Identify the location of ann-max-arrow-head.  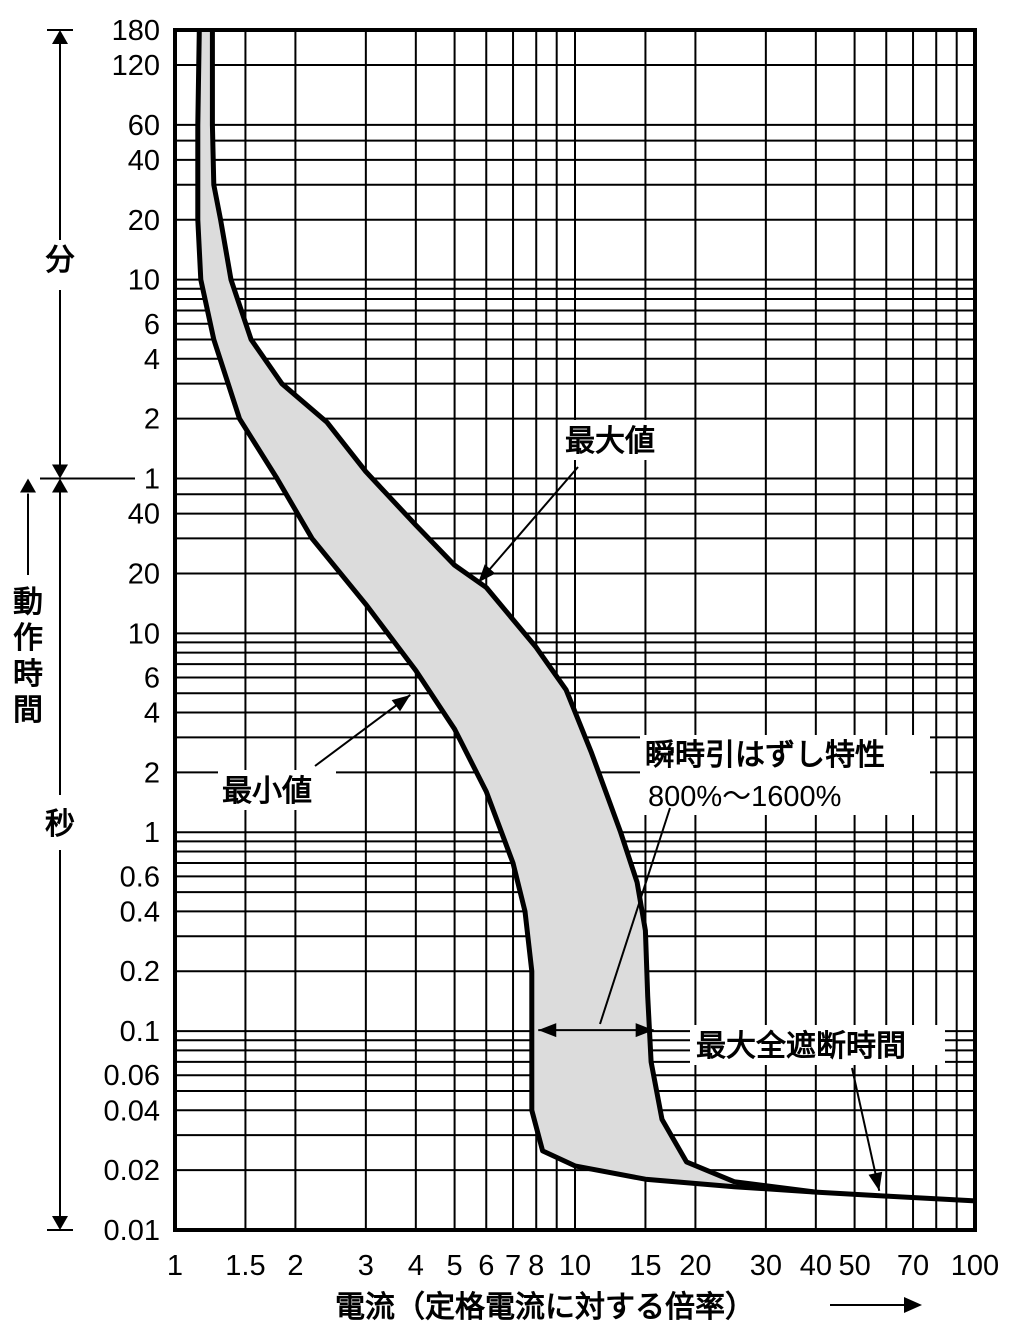
(487, 573).